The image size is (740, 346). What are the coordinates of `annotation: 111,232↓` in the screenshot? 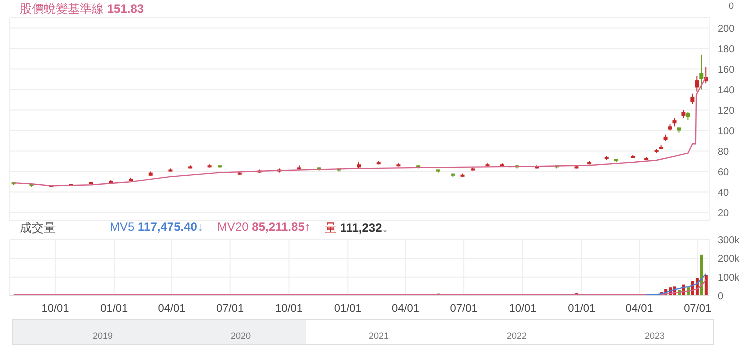 It's located at (364, 228).